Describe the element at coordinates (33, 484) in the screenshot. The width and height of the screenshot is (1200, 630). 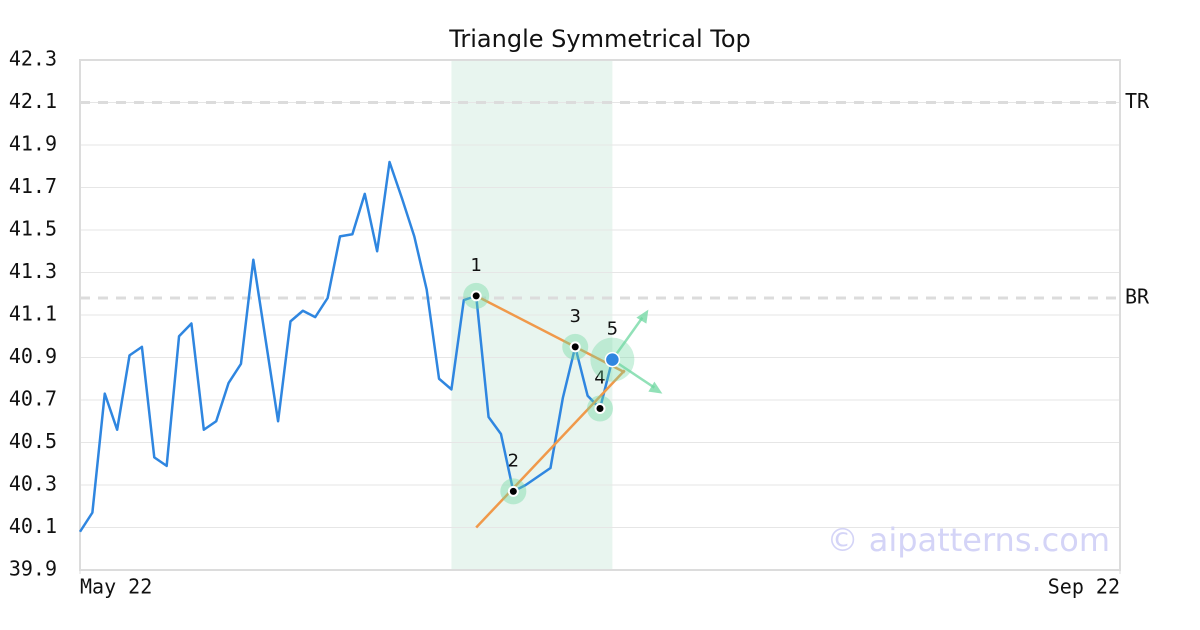
I see `y-tick-label: 40.3` at that location.